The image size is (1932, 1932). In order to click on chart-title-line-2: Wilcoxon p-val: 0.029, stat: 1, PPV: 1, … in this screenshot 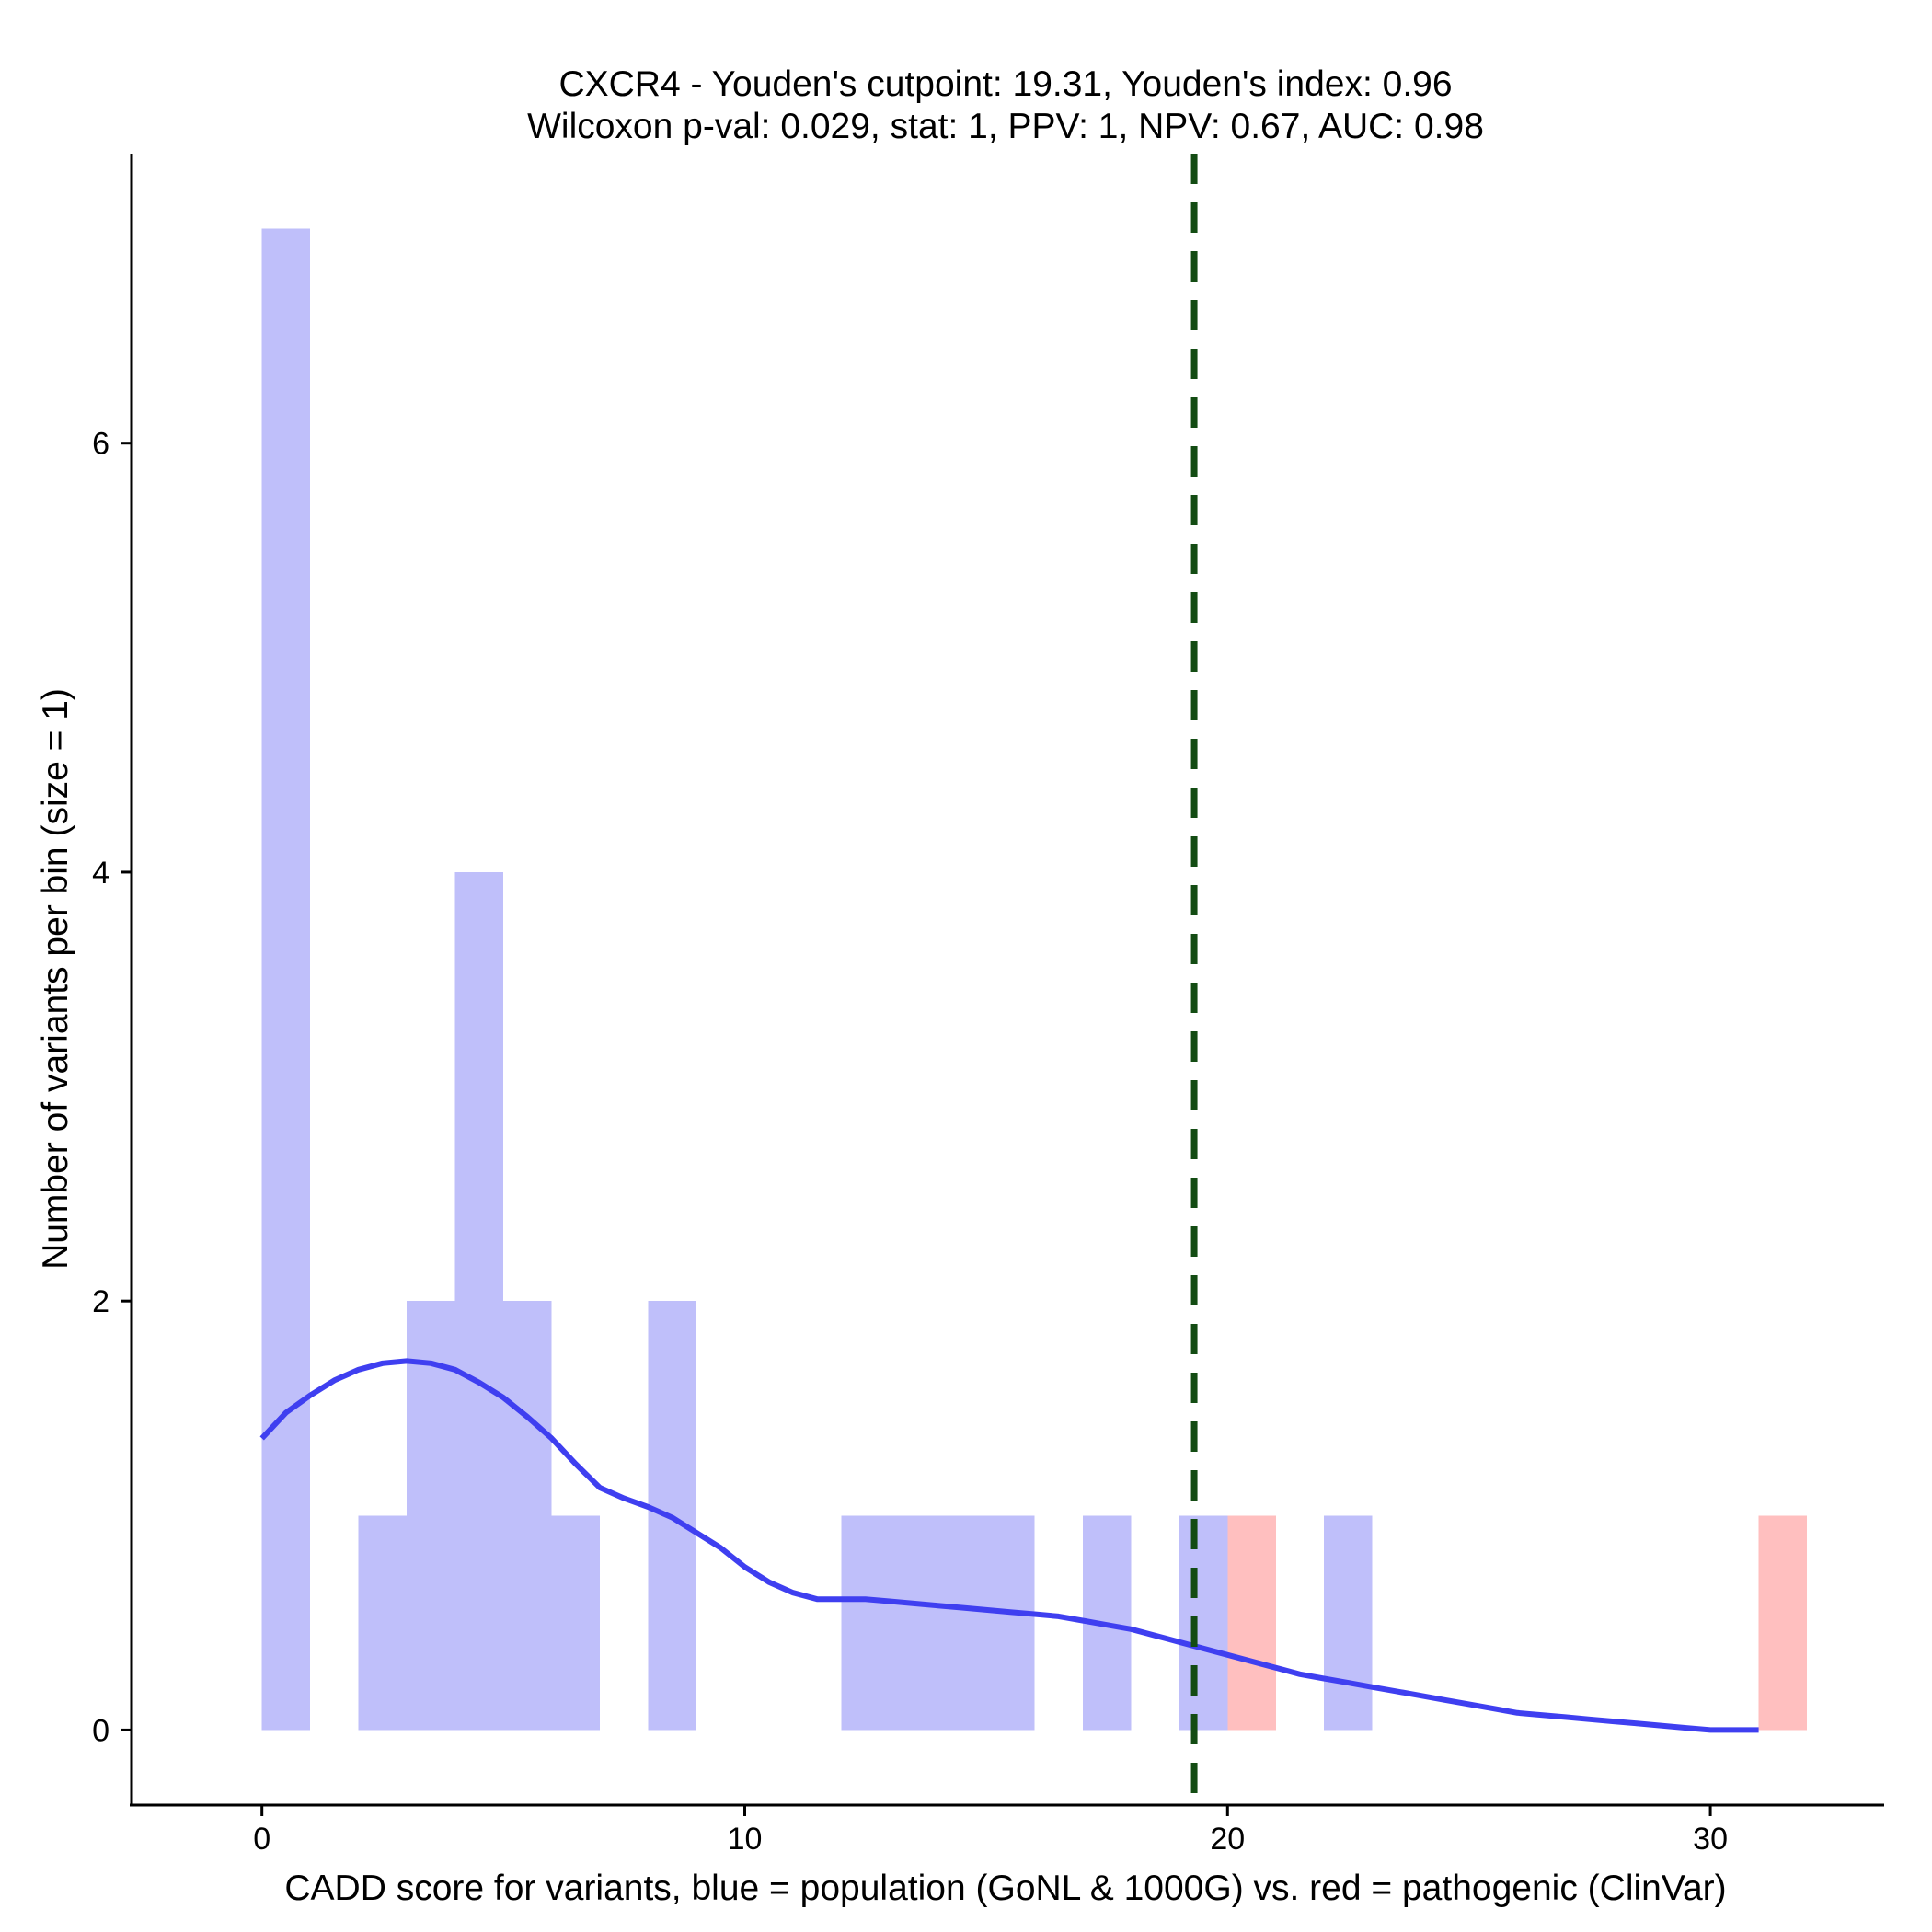, I will do `click(1005, 126)`.